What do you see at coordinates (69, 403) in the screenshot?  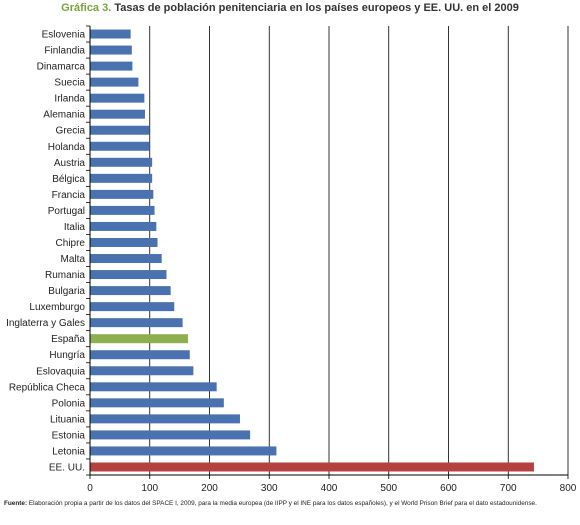 I see `category-label: Polonia` at bounding box center [69, 403].